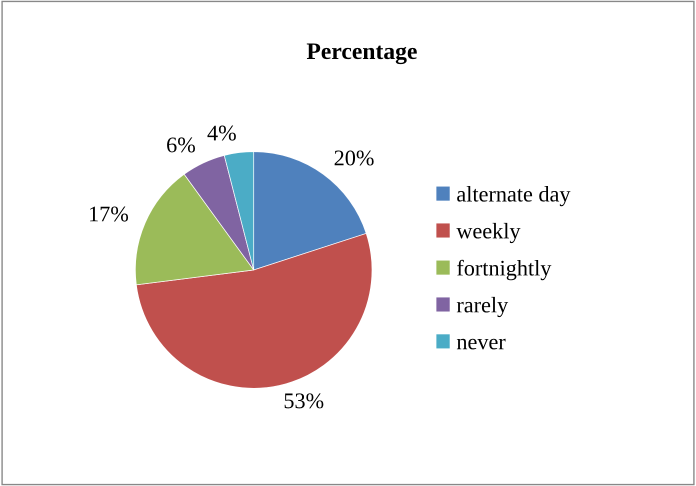 The width and height of the screenshot is (696, 486). I want to click on legend-label: never, so click(481, 344).